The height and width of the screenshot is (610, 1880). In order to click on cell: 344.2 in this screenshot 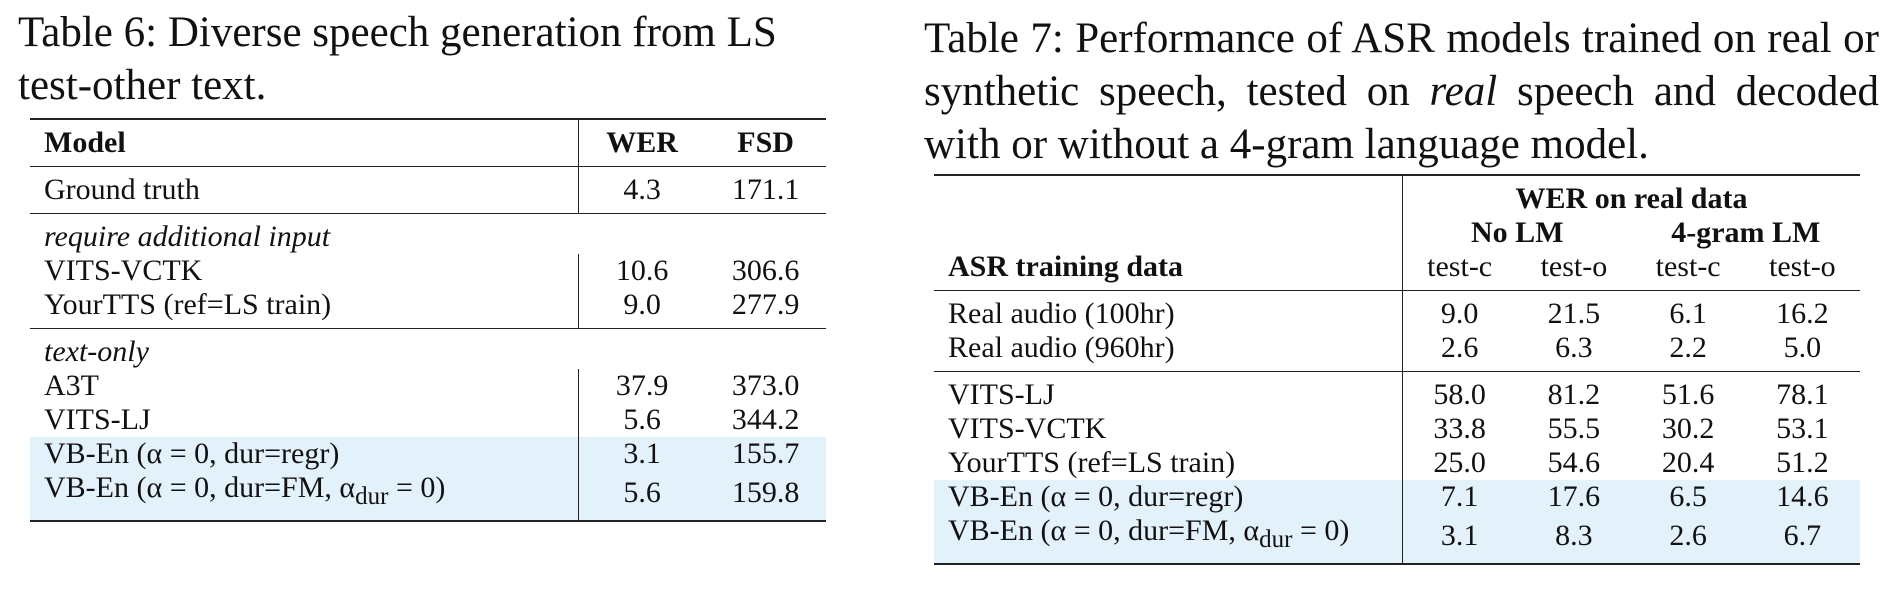, I will do `click(765, 419)`.